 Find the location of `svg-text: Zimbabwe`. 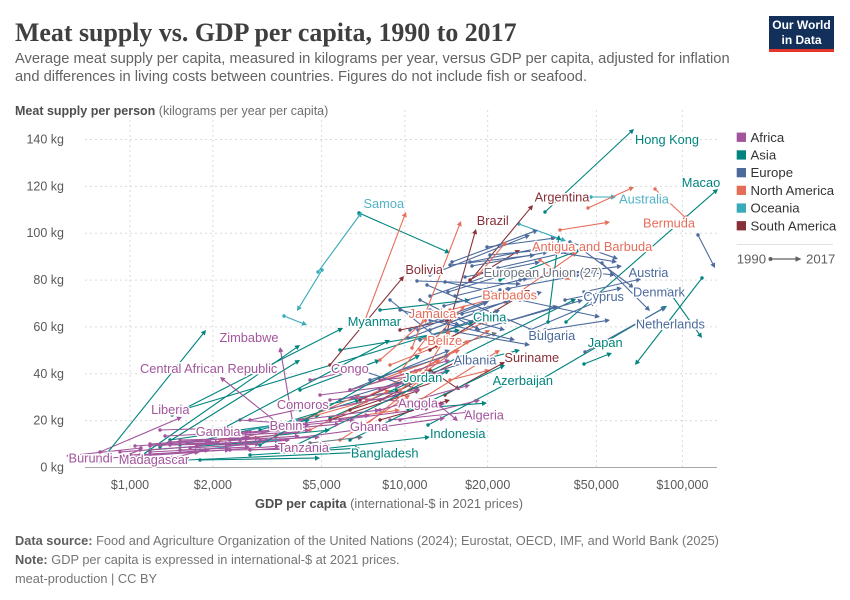

svg-text: Zimbabwe is located at coordinates (248, 337).